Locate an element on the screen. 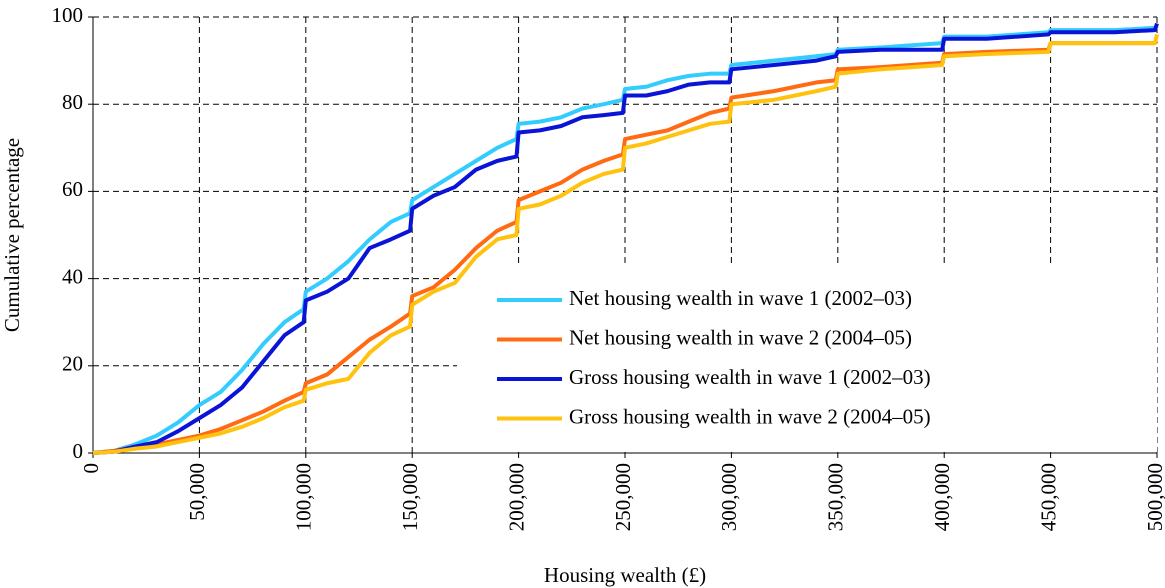 The width and height of the screenshot is (1165, 588). legend-label: Net housing wealth in wave 2 (2004–05) is located at coordinates (740, 337).